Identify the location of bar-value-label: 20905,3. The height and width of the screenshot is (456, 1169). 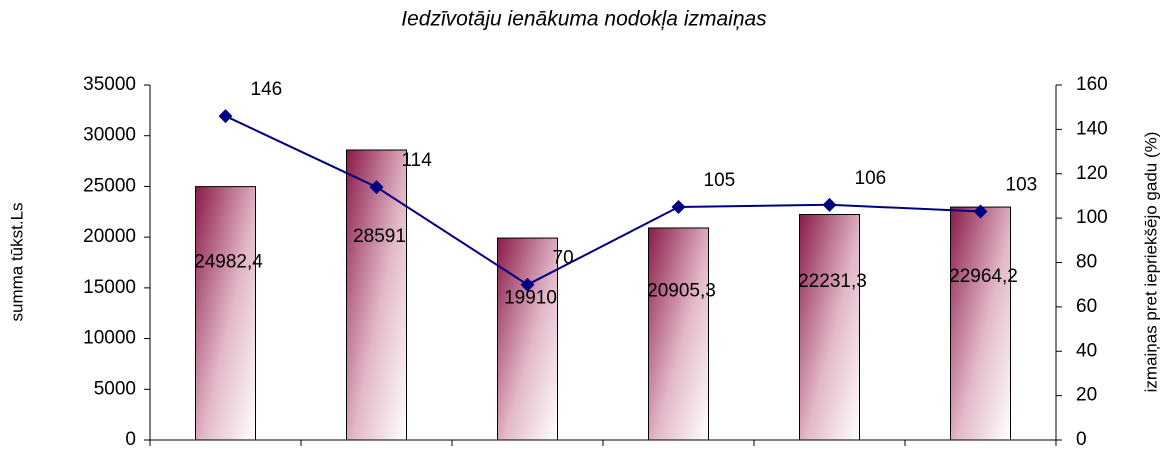
(681, 291).